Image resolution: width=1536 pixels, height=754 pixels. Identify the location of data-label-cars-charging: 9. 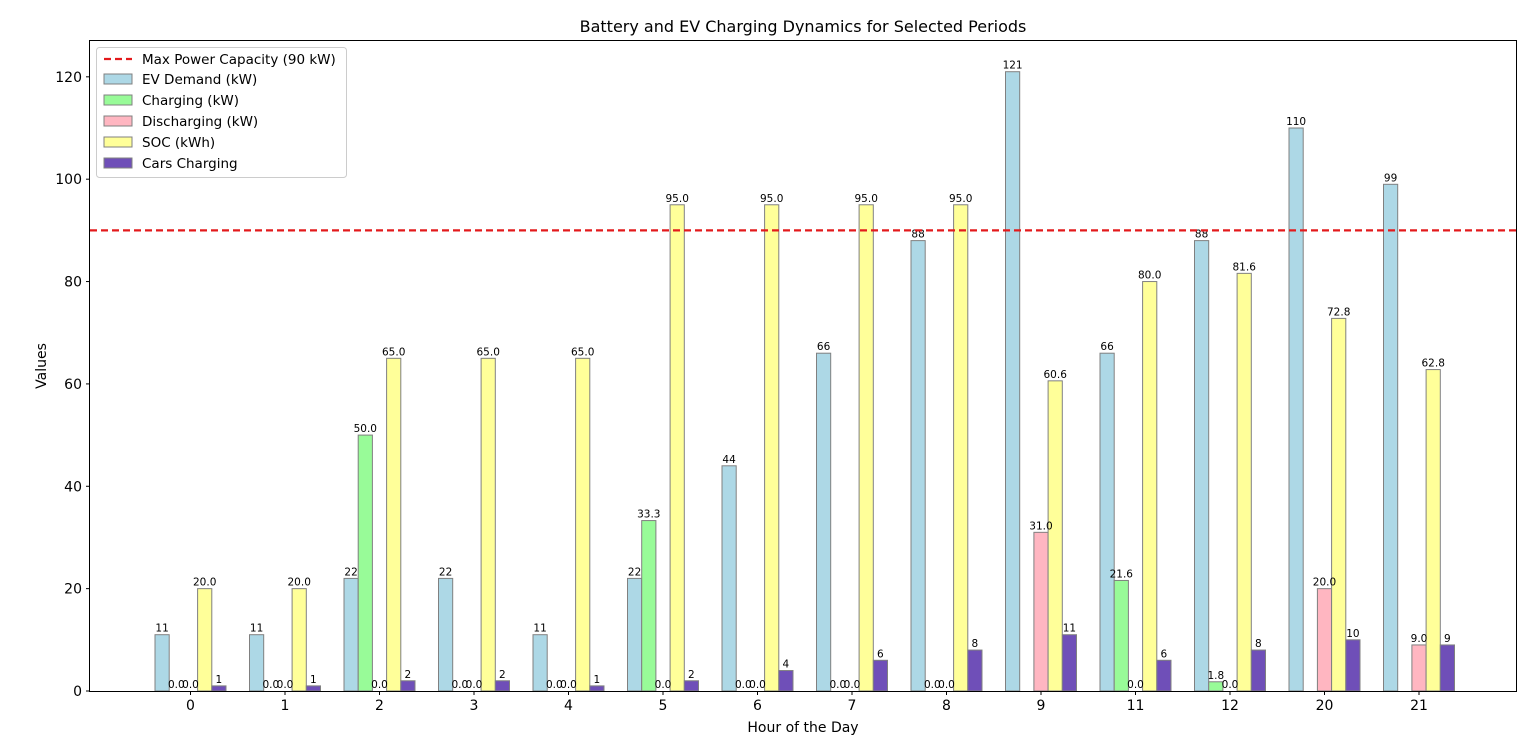
(1447, 639).